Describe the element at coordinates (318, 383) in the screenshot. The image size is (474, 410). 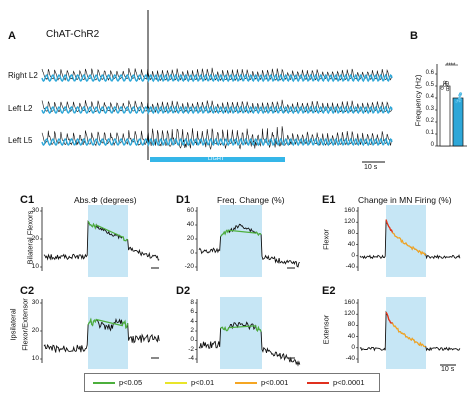
I see `legend-line-red` at that location.